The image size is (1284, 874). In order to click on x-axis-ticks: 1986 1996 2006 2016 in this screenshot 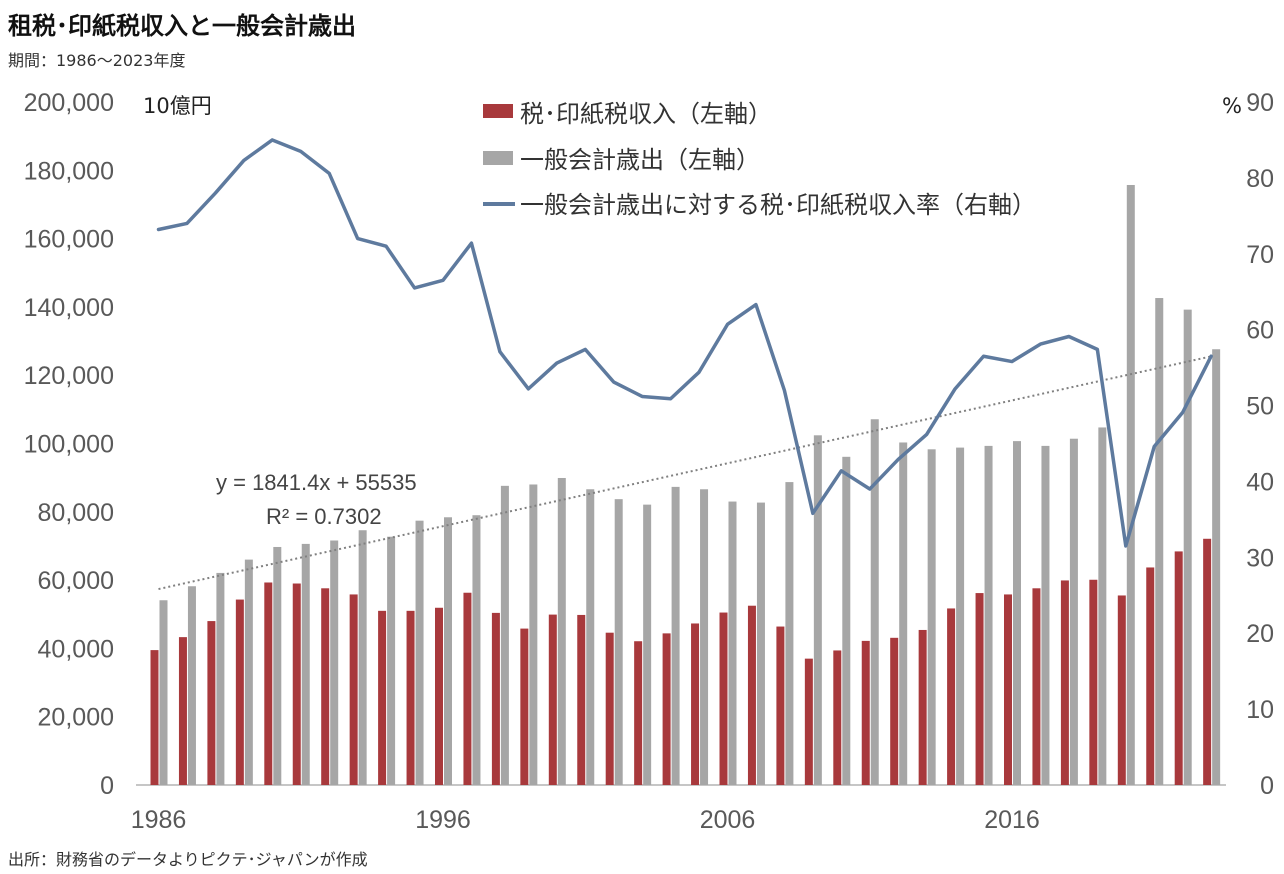, I will do `click(585, 820)`.